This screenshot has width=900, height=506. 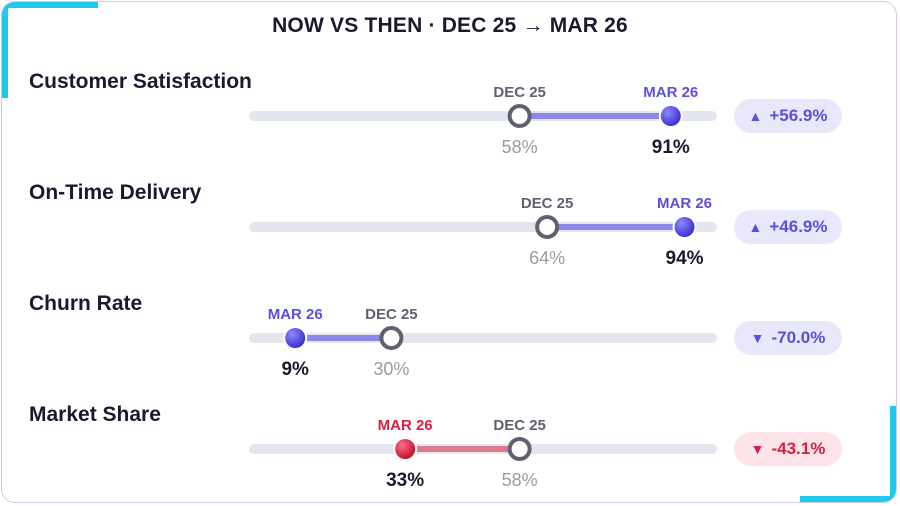 I want to click on now-label-on-time-delivery: MAR 26, so click(x=684, y=203).